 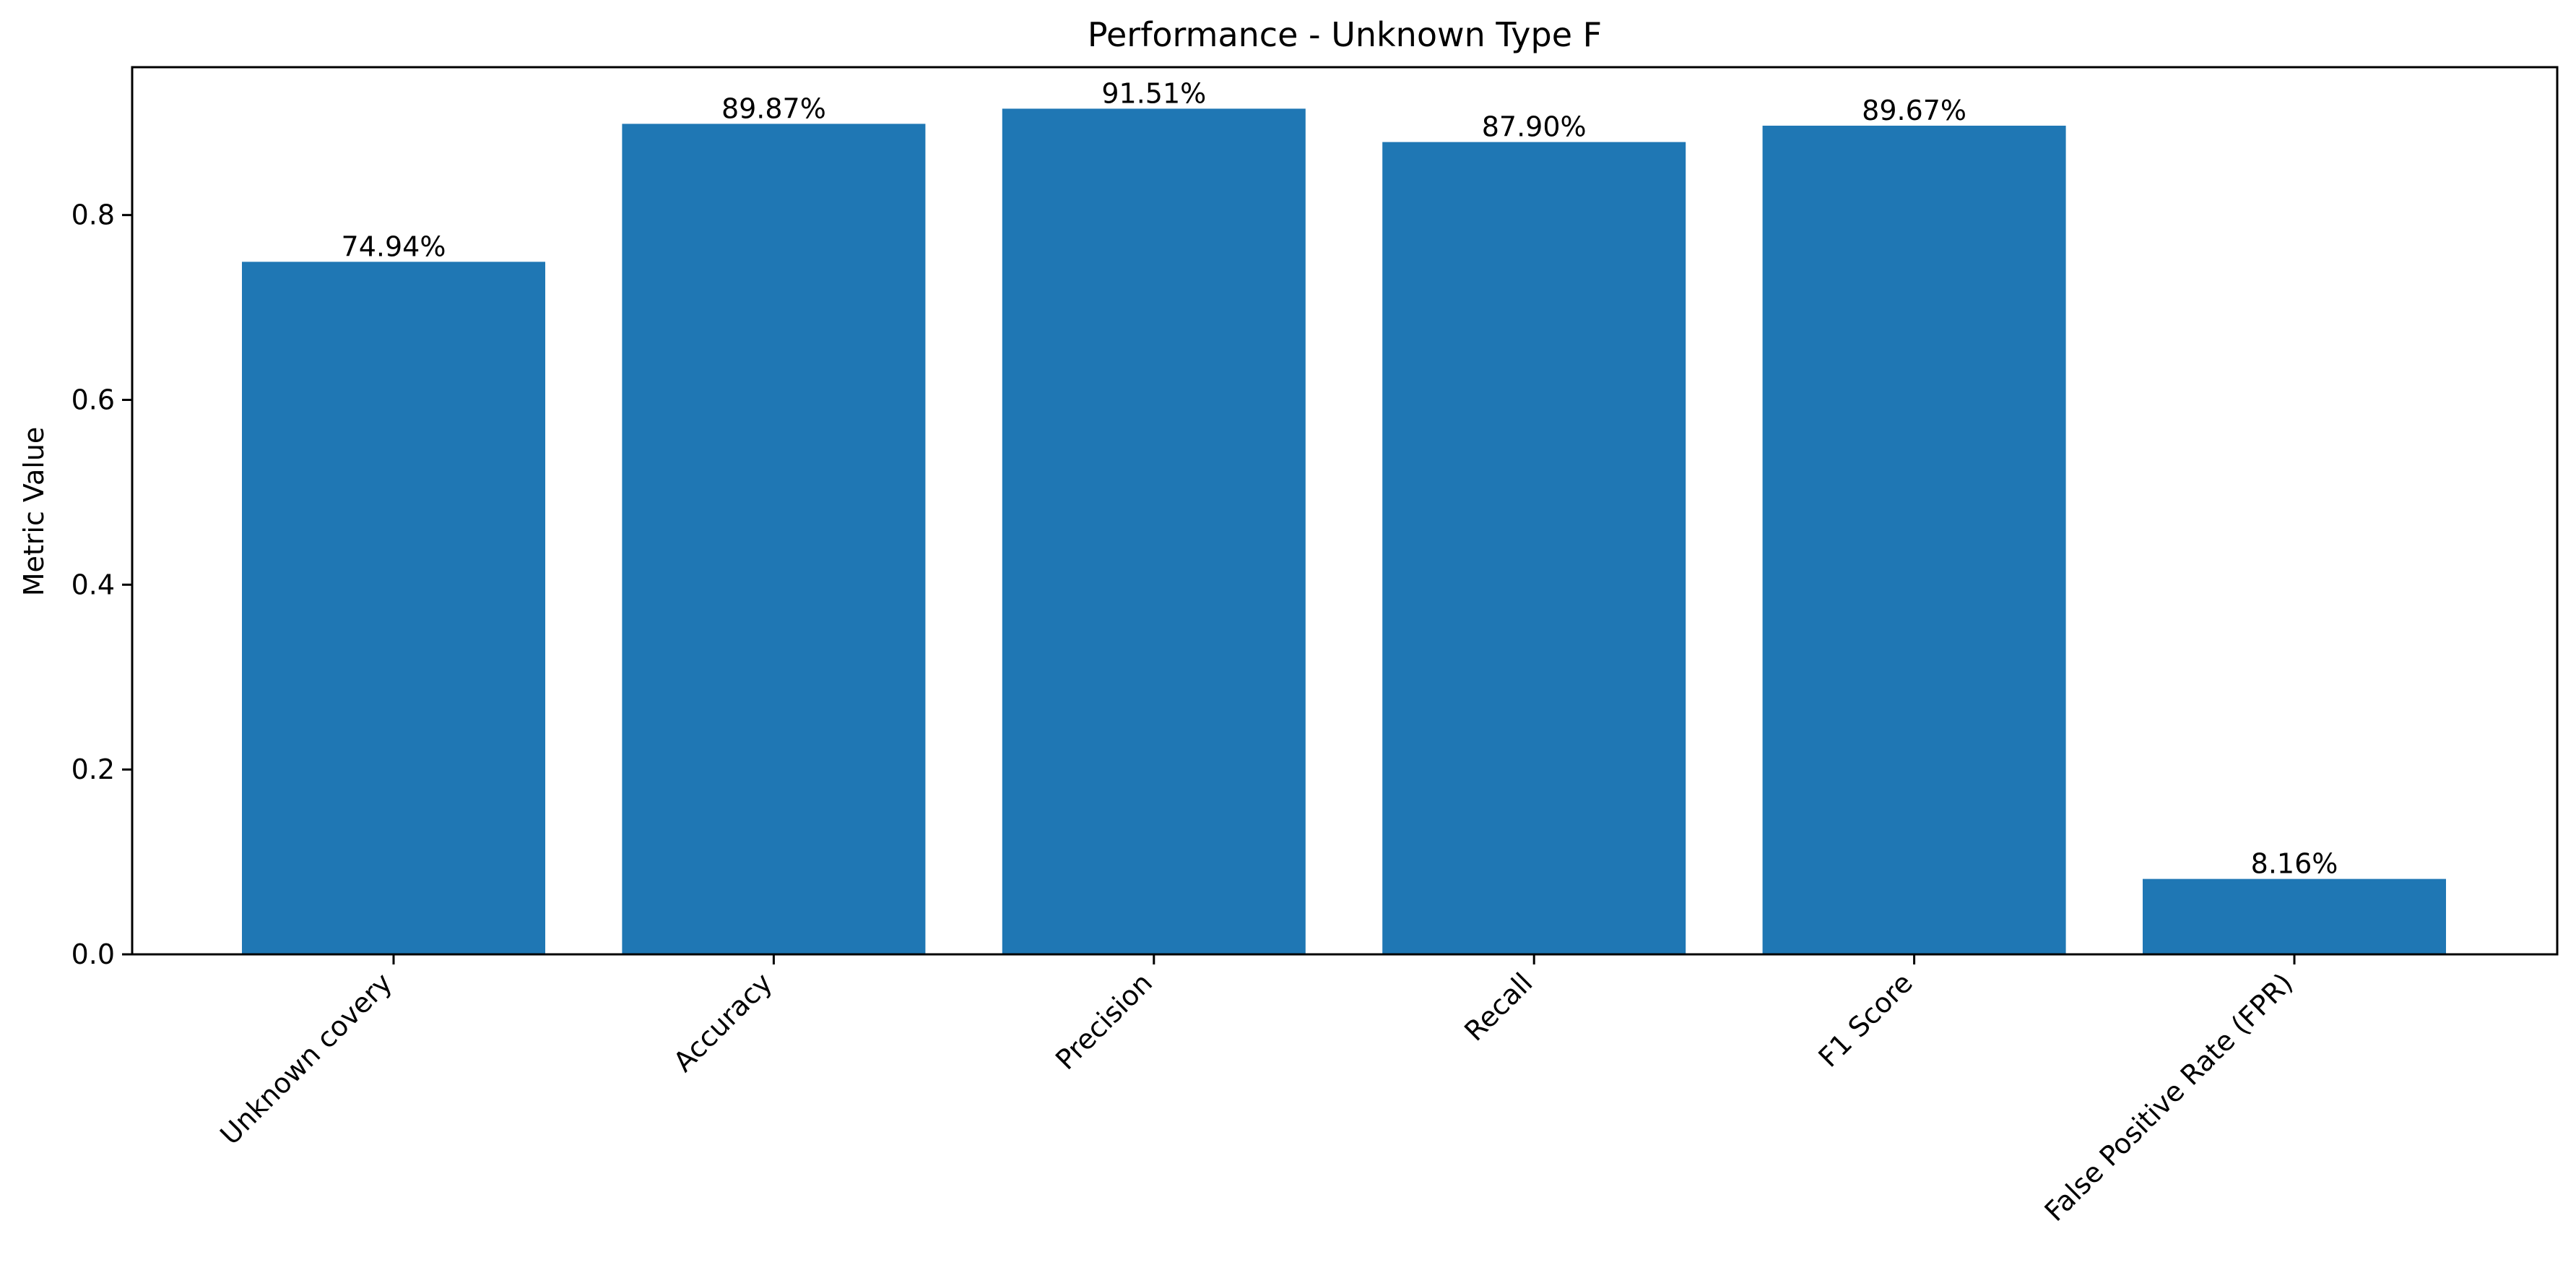 What do you see at coordinates (1103, 1022) in the screenshot?
I see `x-tick-label-3: Precision` at bounding box center [1103, 1022].